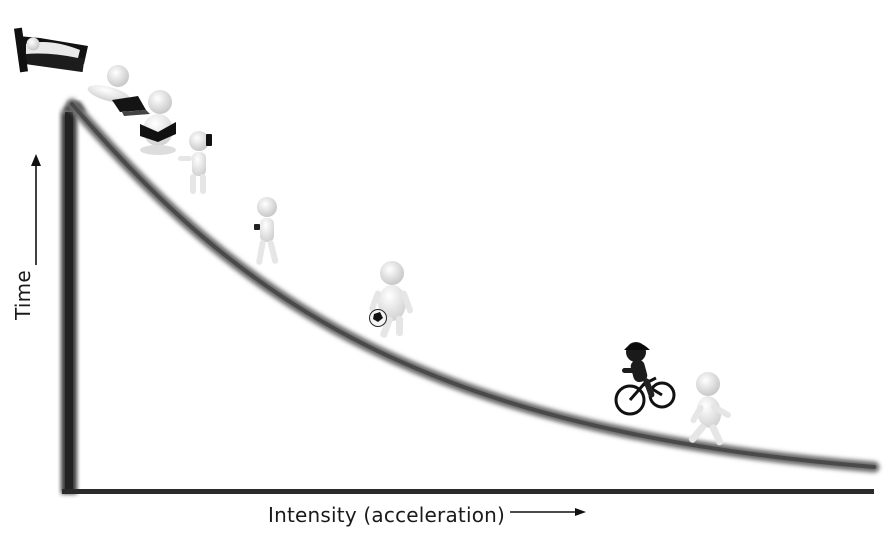 The width and height of the screenshot is (891, 540). Describe the element at coordinates (387, 515) in the screenshot. I see `x-axis-label: Intensity (acceleration)` at that location.